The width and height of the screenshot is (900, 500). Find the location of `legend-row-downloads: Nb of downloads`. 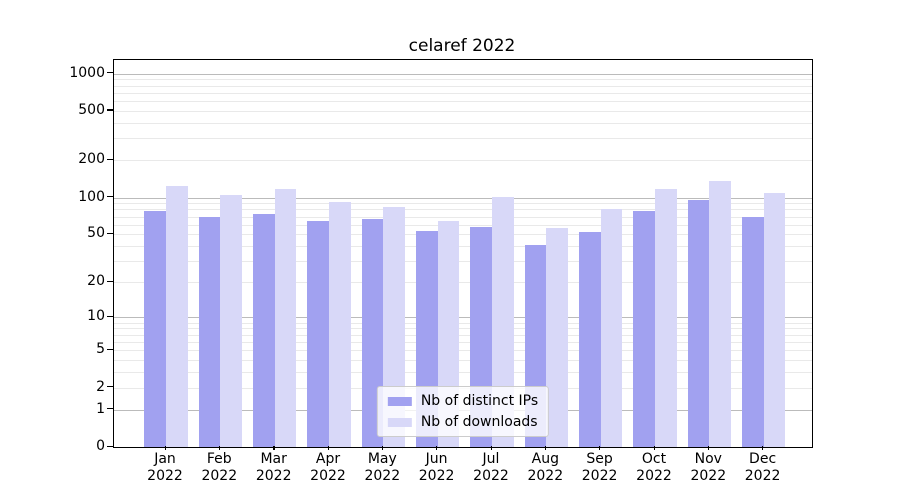

legend-row-downloads: Nb of downloads is located at coordinates (462, 422).